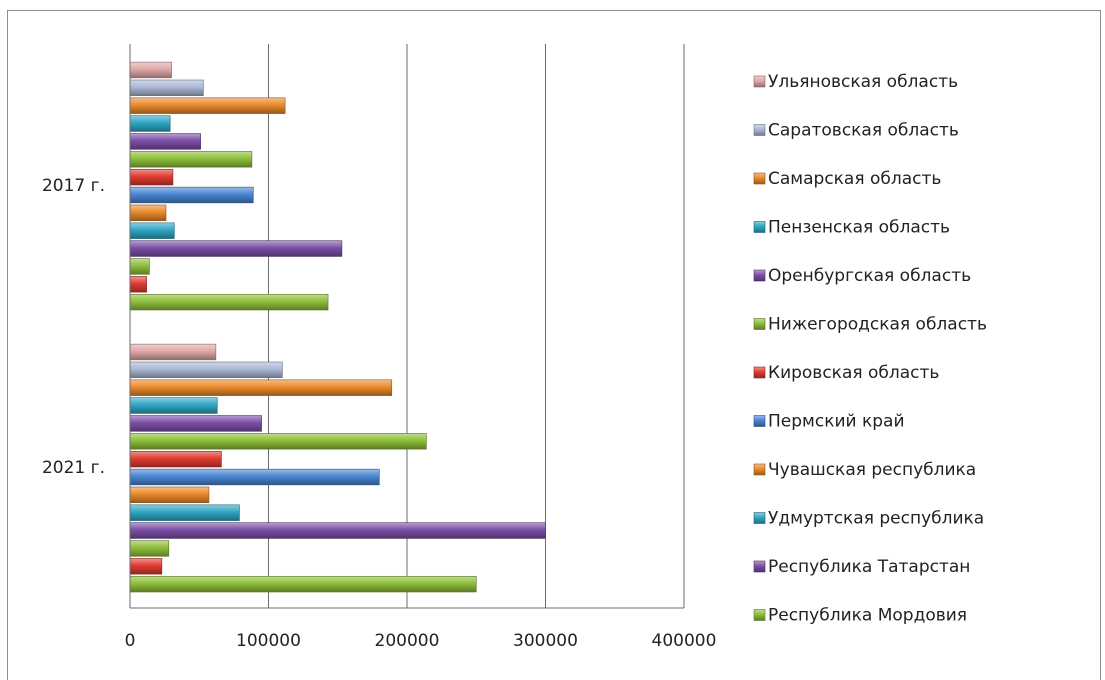  What do you see at coordinates (877, 325) in the screenshot?
I see `legend-label: Нижегородская область` at bounding box center [877, 325].